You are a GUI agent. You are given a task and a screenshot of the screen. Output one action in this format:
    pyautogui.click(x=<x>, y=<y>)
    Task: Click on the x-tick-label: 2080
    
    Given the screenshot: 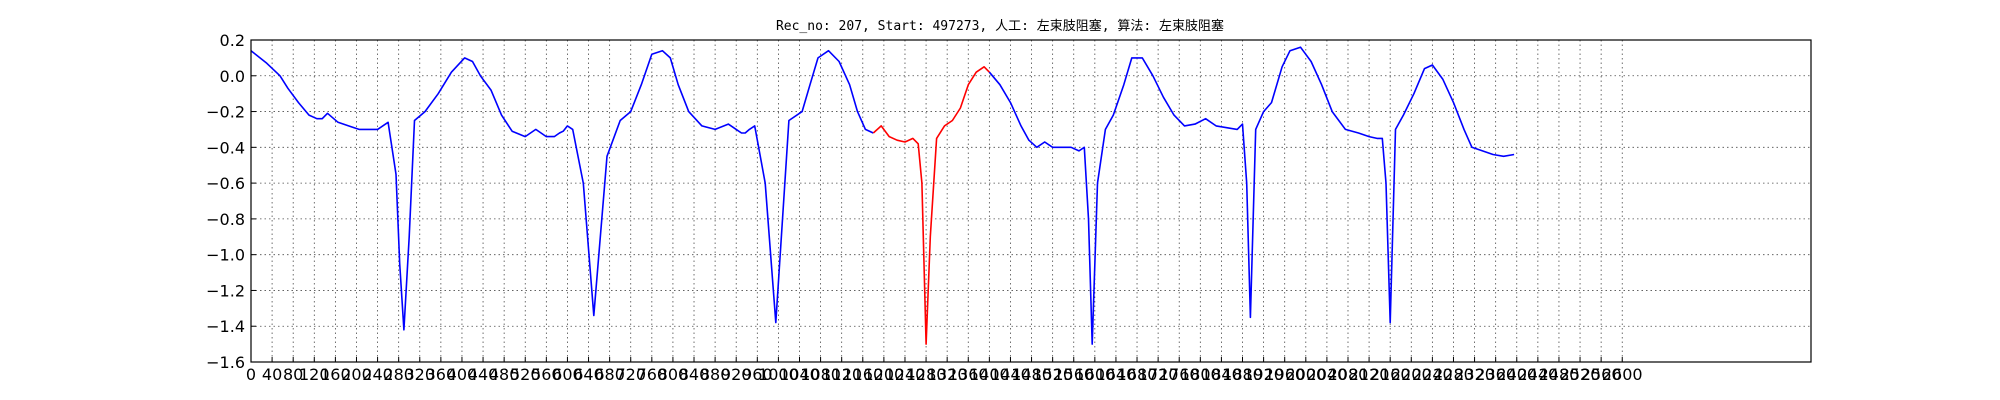 What is the action you would take?
    pyautogui.click(x=1348, y=374)
    